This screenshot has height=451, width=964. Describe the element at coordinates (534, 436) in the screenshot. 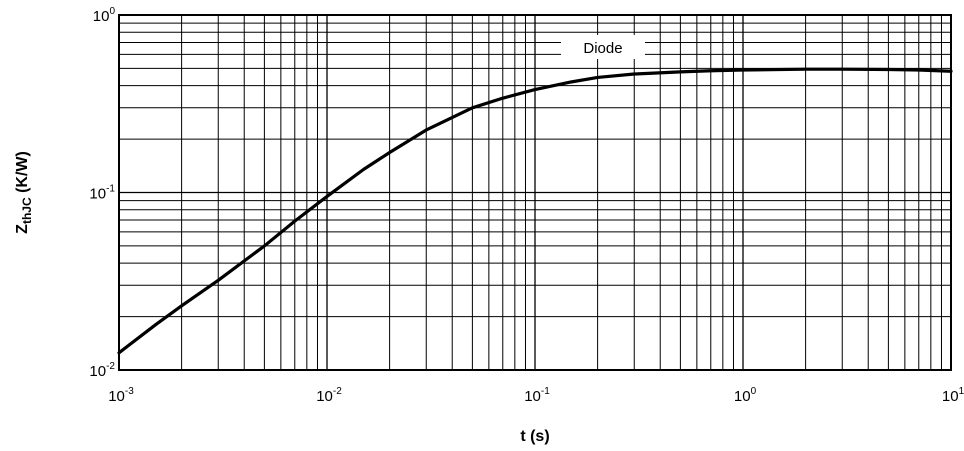

I see `x-axis-label: t (s)` at that location.